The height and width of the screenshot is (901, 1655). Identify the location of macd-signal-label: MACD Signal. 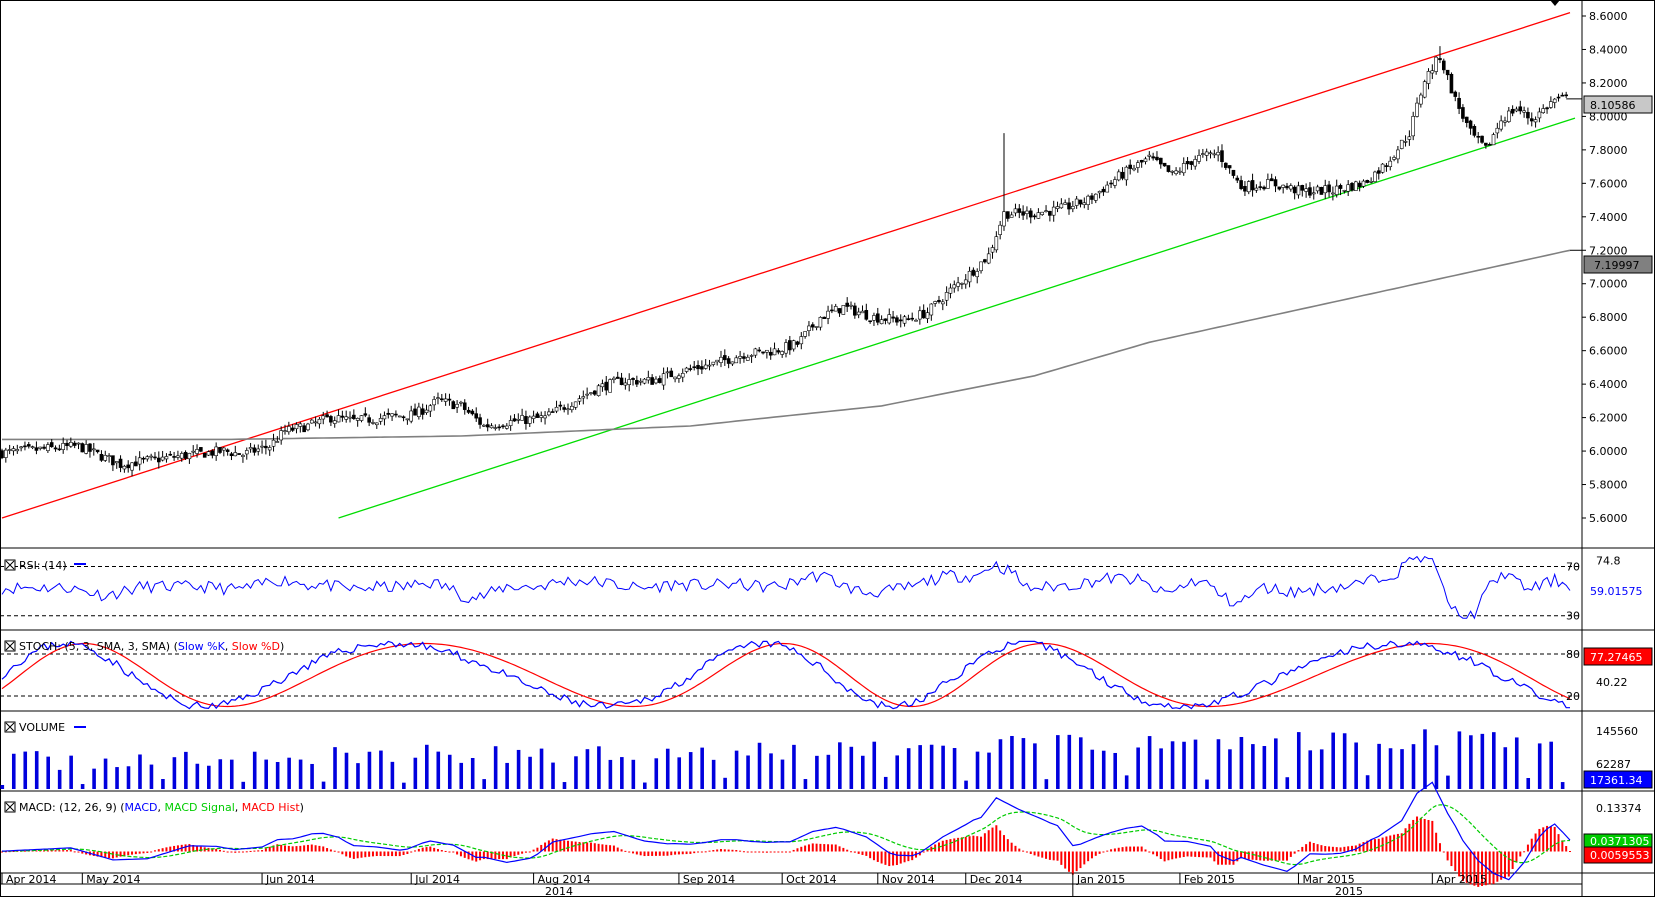
(200, 807).